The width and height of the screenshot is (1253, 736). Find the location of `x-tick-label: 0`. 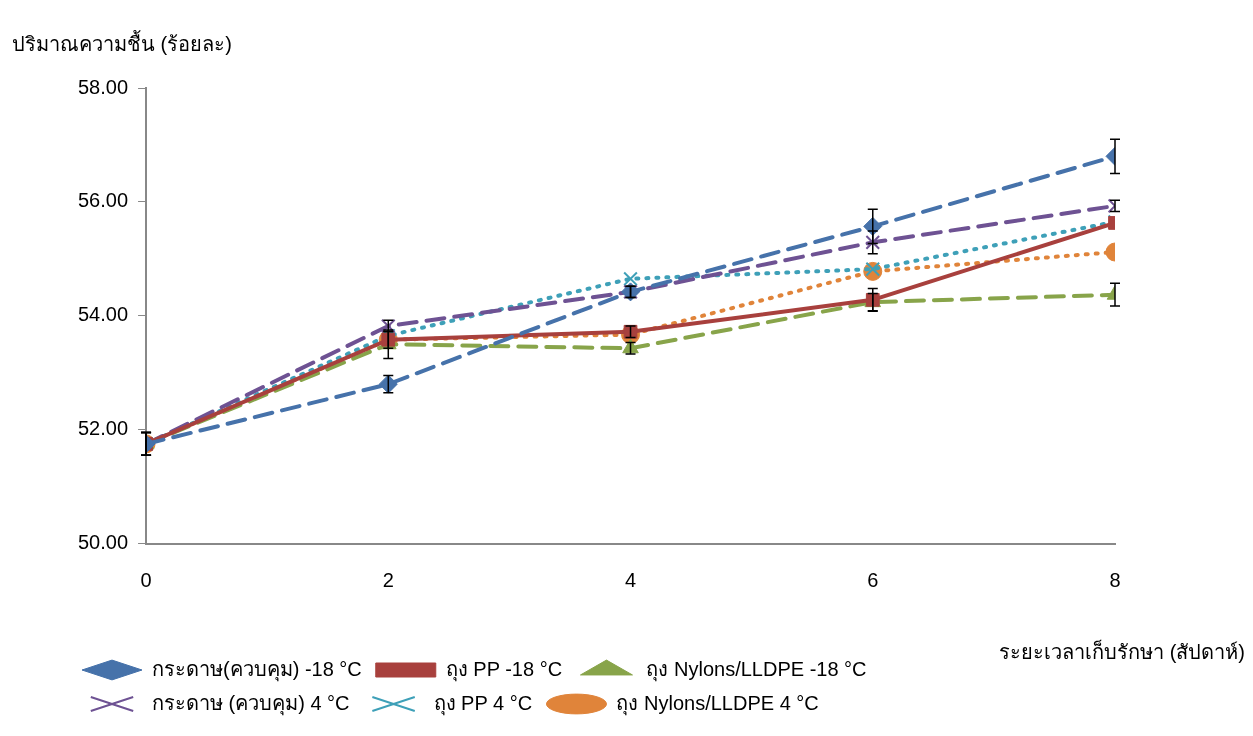

x-tick-label: 0 is located at coordinates (146, 580).